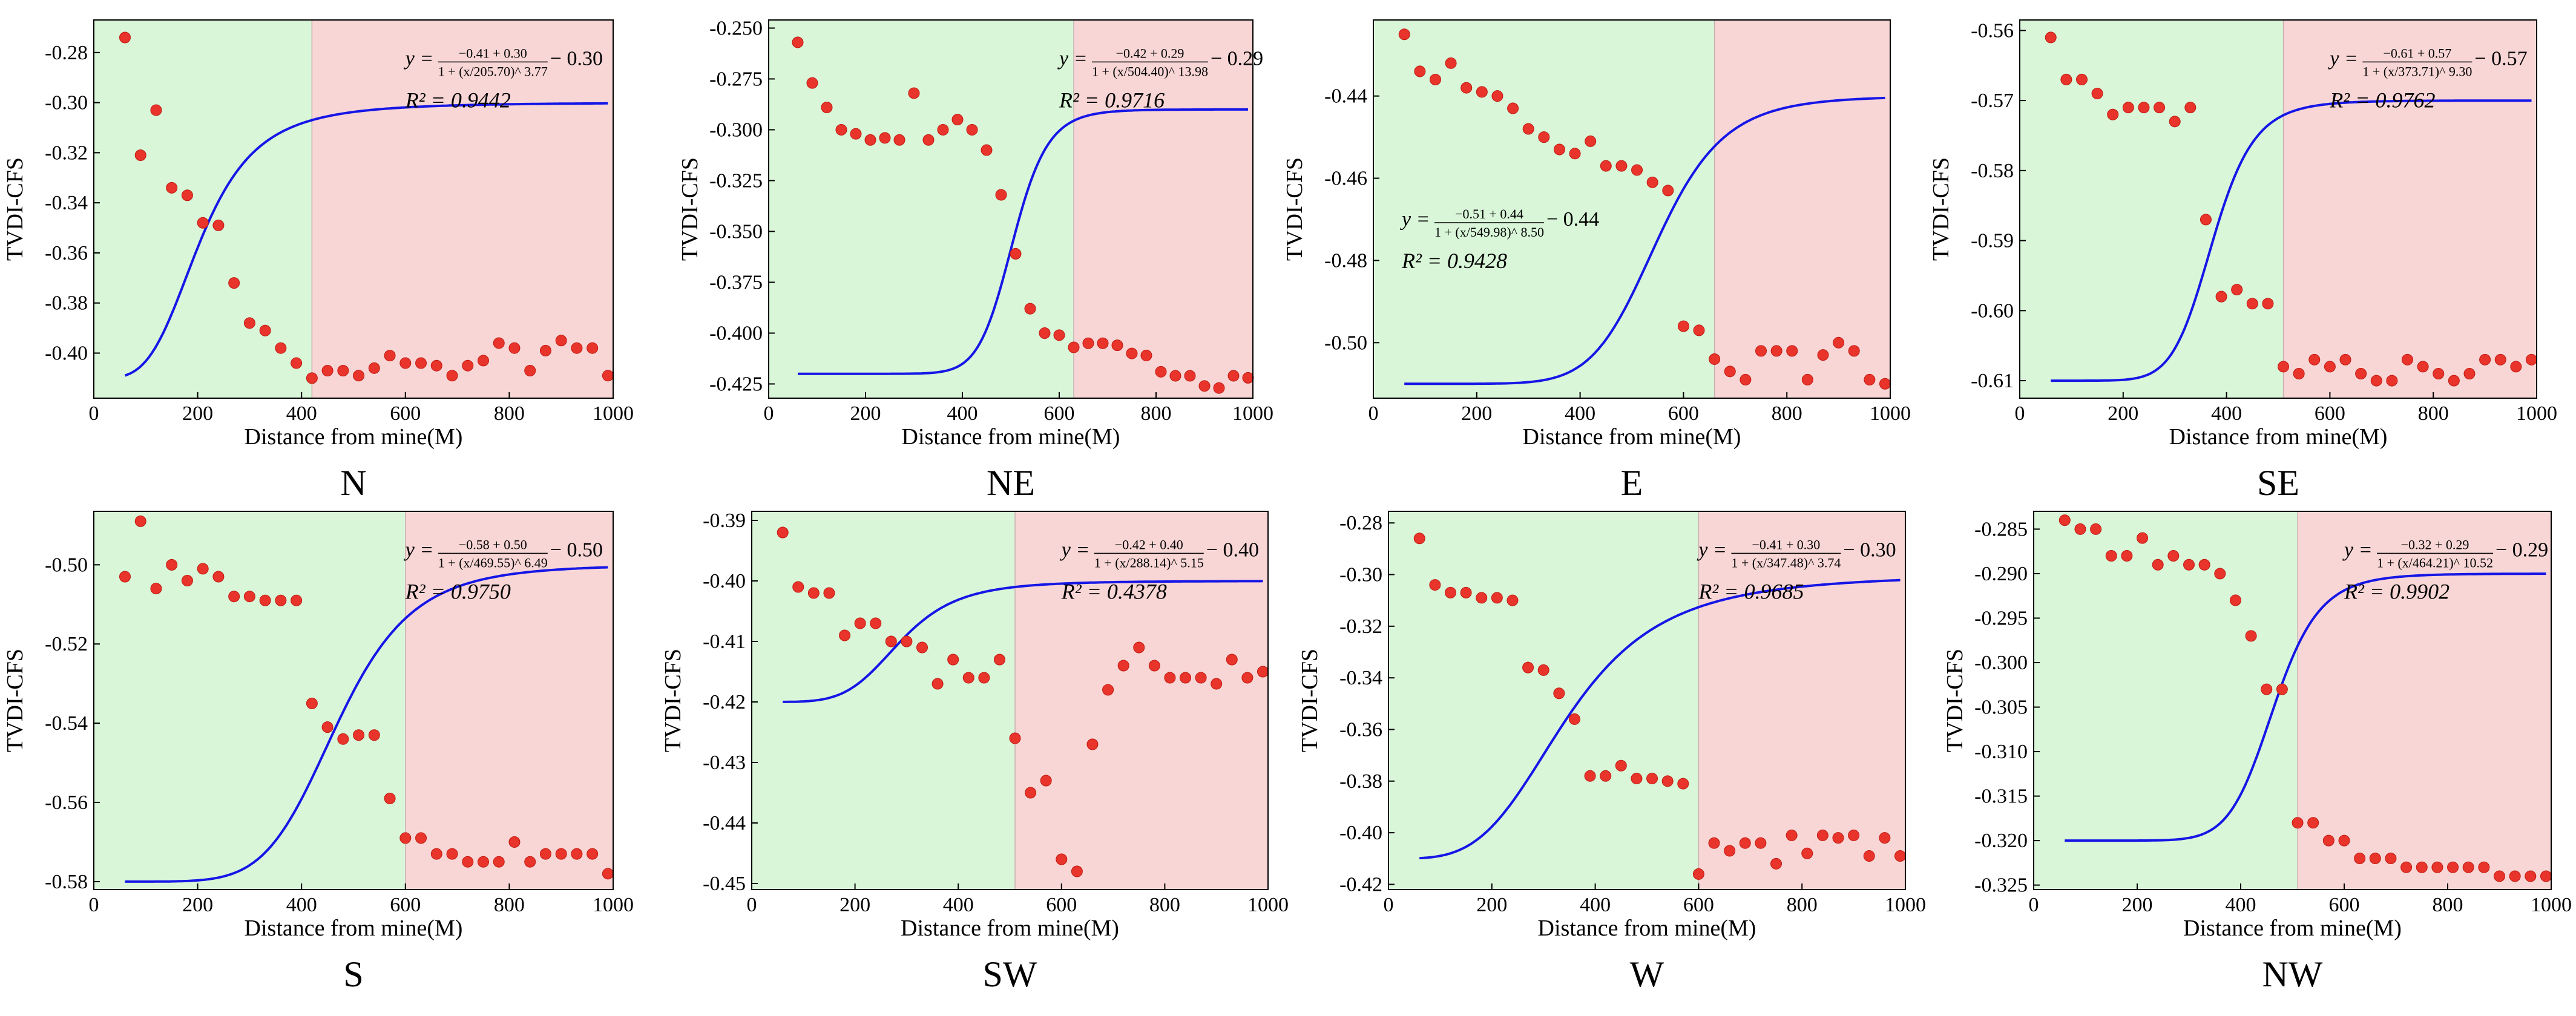 The image size is (2576, 1016). Describe the element at coordinates (2278, 483) in the screenshot. I see `panel-title: SE` at that location.